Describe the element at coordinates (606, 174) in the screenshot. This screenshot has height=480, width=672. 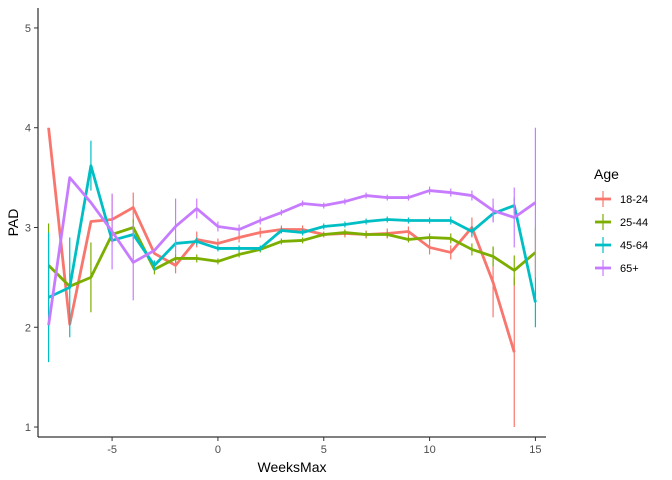
I see `legend-title: Age` at that location.